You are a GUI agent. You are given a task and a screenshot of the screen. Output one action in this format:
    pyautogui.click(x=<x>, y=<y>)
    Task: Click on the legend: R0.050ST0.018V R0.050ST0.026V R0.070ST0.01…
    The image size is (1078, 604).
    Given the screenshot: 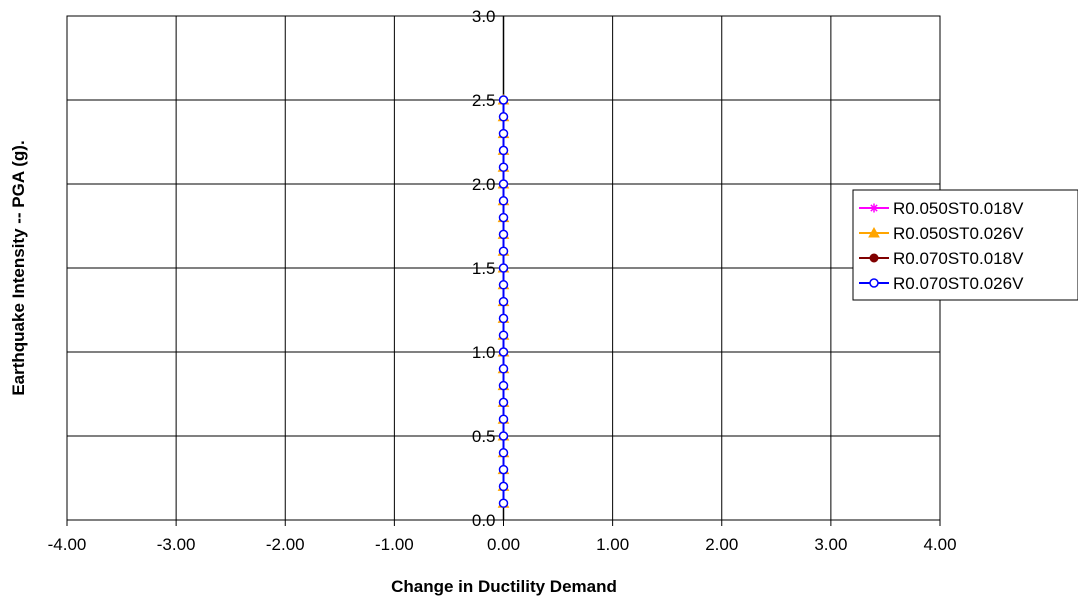 What is the action you would take?
    pyautogui.click(x=965, y=245)
    